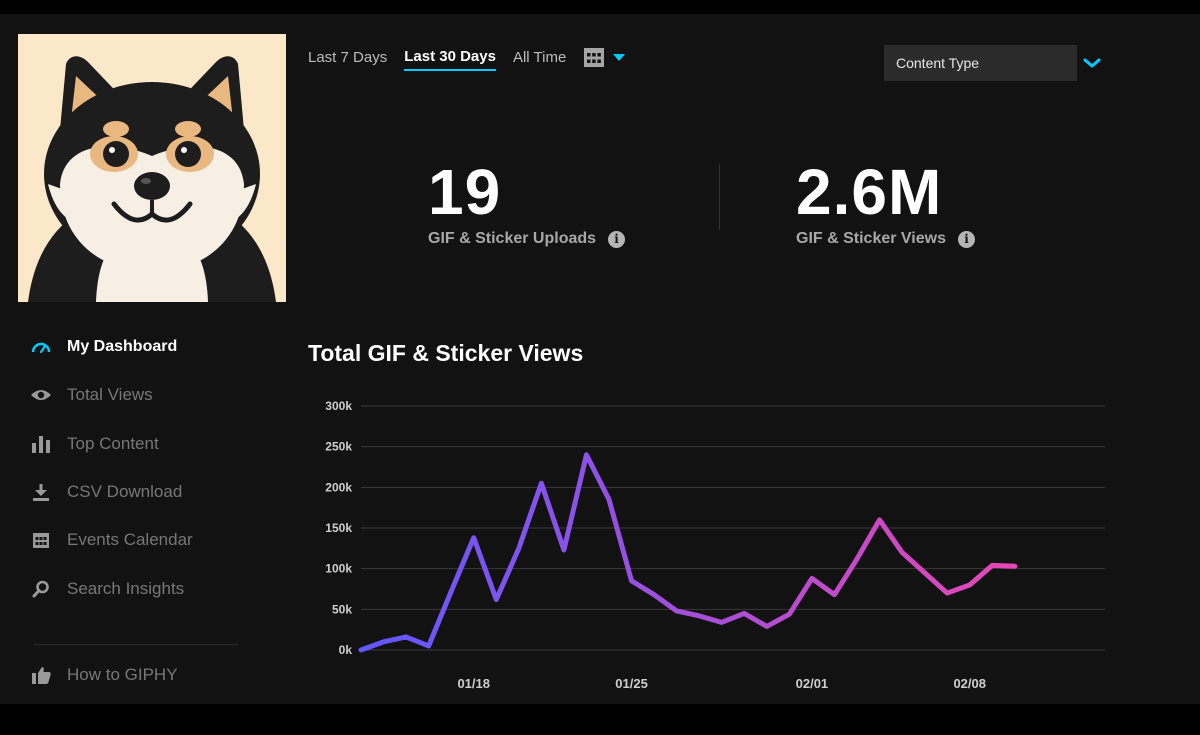  What do you see at coordinates (450, 59) in the screenshot?
I see `tab-last-30-days: Last 30 Days` at bounding box center [450, 59].